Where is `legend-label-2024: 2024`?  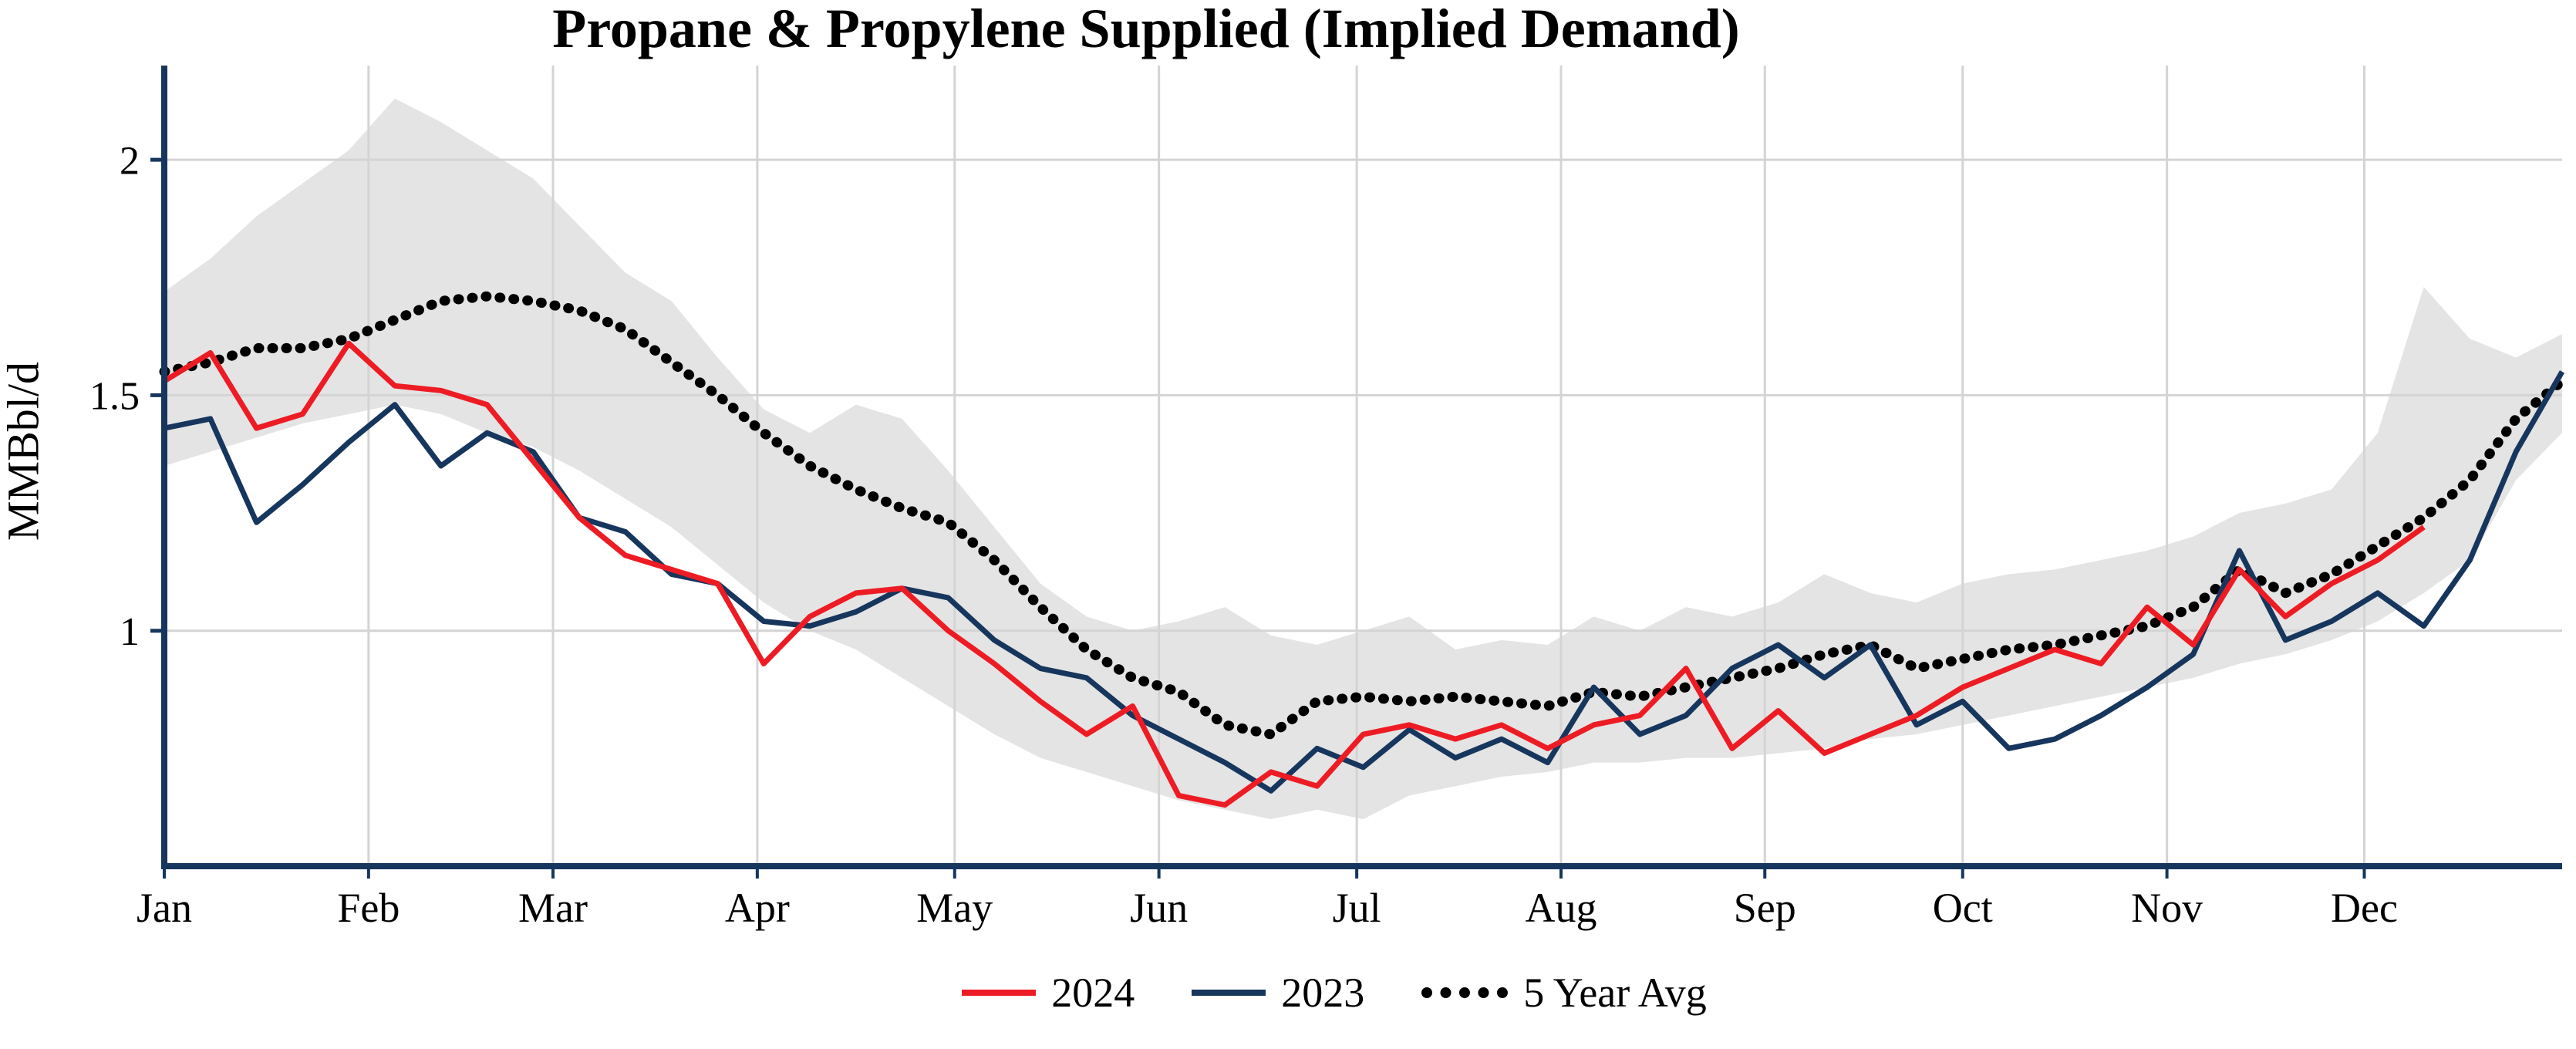 legend-label-2024: 2024 is located at coordinates (1093, 993).